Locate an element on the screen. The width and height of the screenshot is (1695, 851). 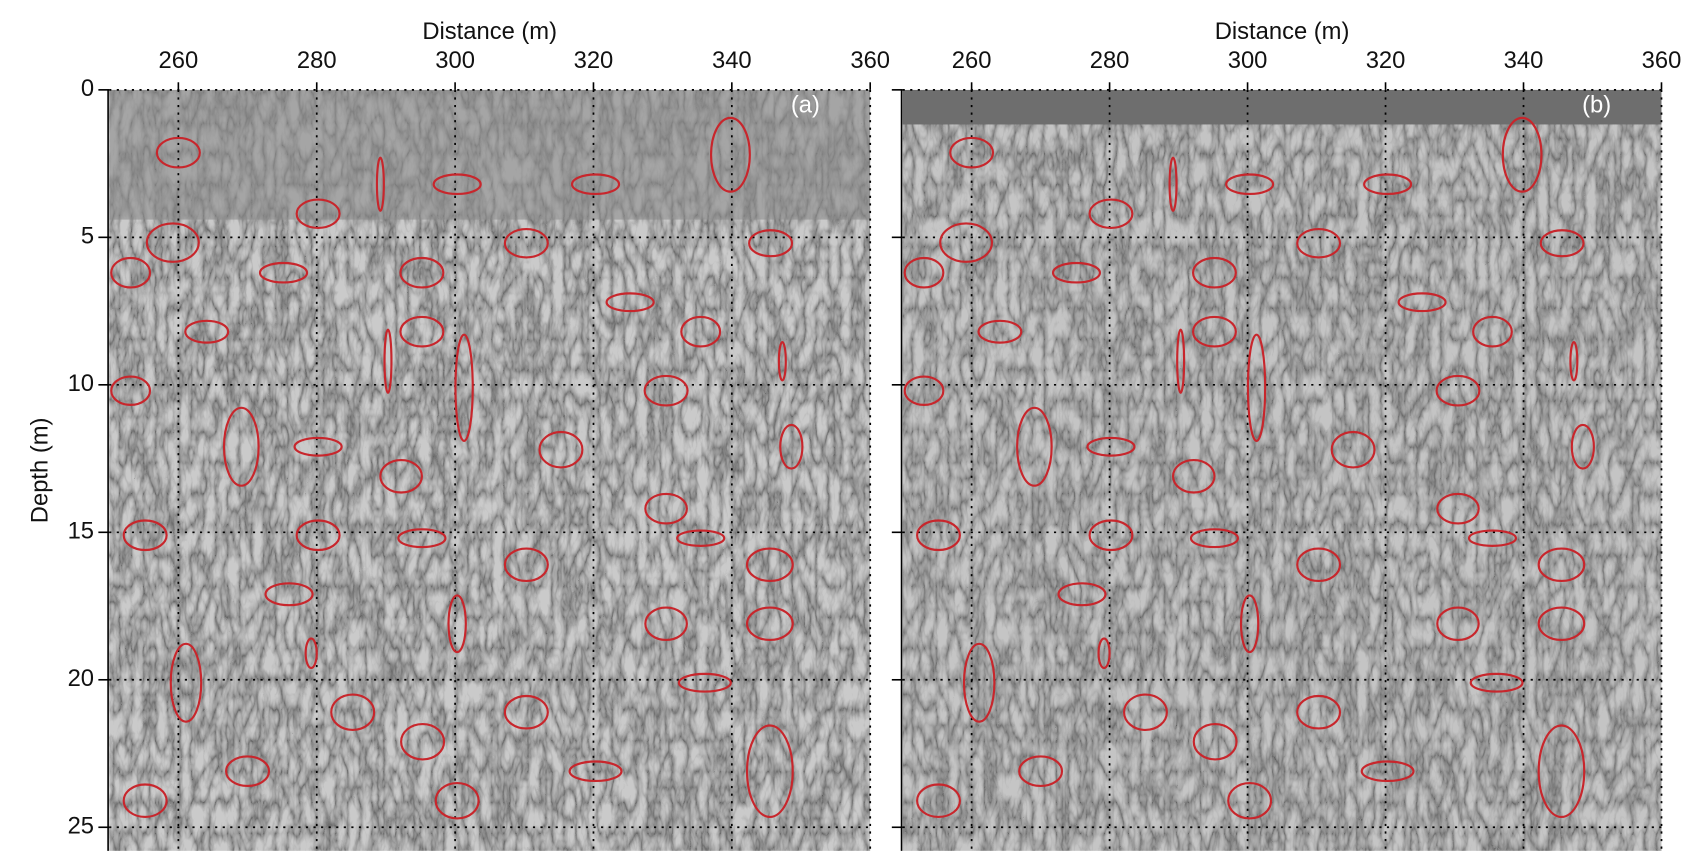
y-tick-label: 10 is located at coordinates (81, 383).